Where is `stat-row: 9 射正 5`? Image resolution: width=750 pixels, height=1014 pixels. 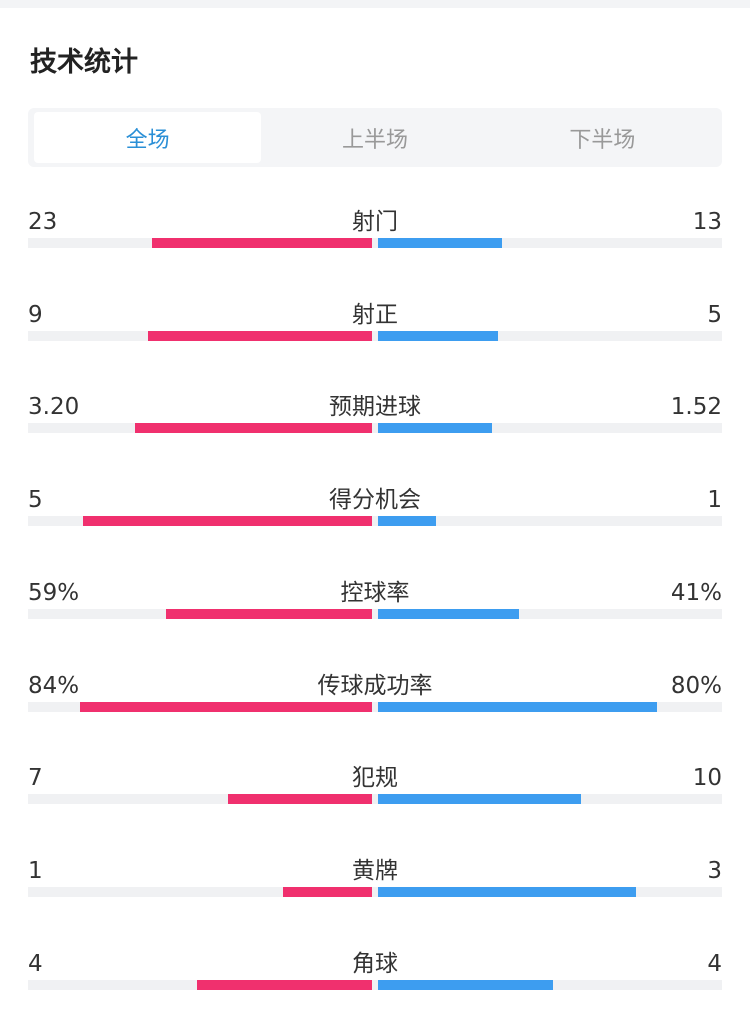
stat-row: 9 射正 5 is located at coordinates (375, 331).